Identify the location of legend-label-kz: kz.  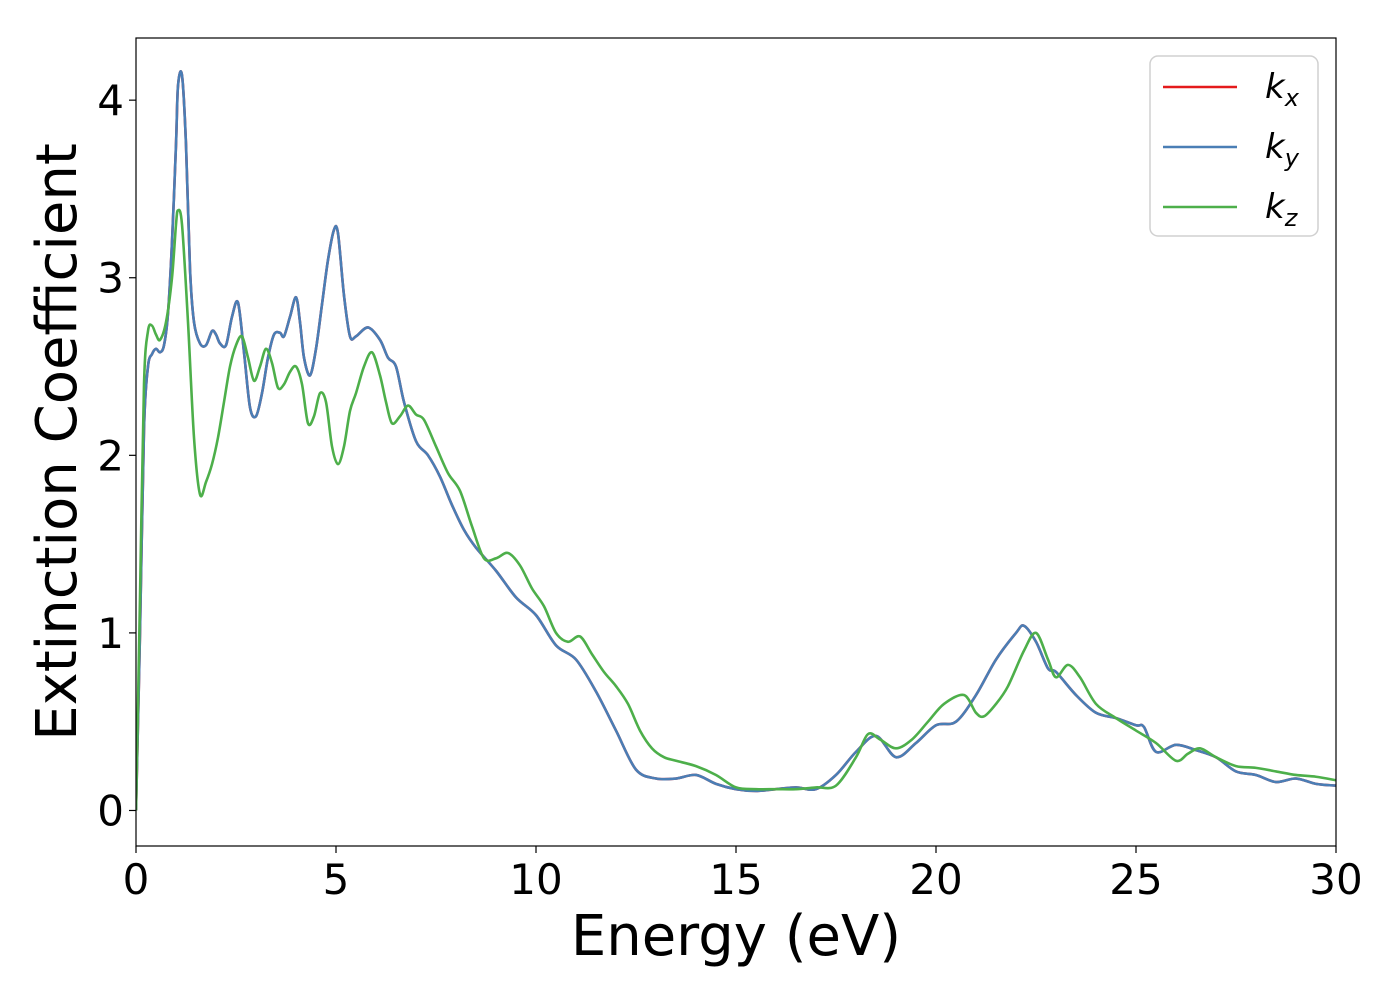
(1282, 209).